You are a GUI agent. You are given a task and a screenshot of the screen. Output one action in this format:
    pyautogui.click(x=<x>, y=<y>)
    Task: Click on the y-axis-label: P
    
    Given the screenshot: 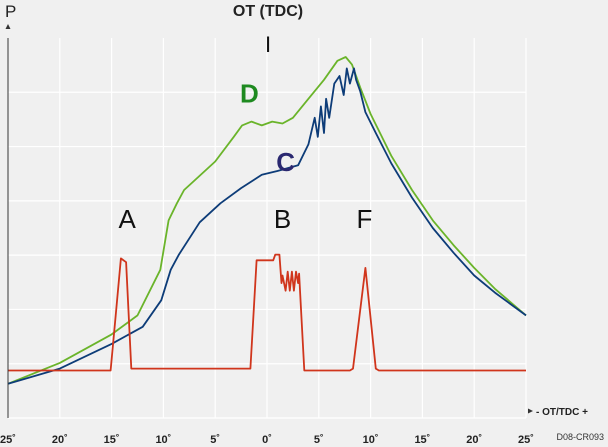 What is the action you would take?
    pyautogui.click(x=10, y=11)
    